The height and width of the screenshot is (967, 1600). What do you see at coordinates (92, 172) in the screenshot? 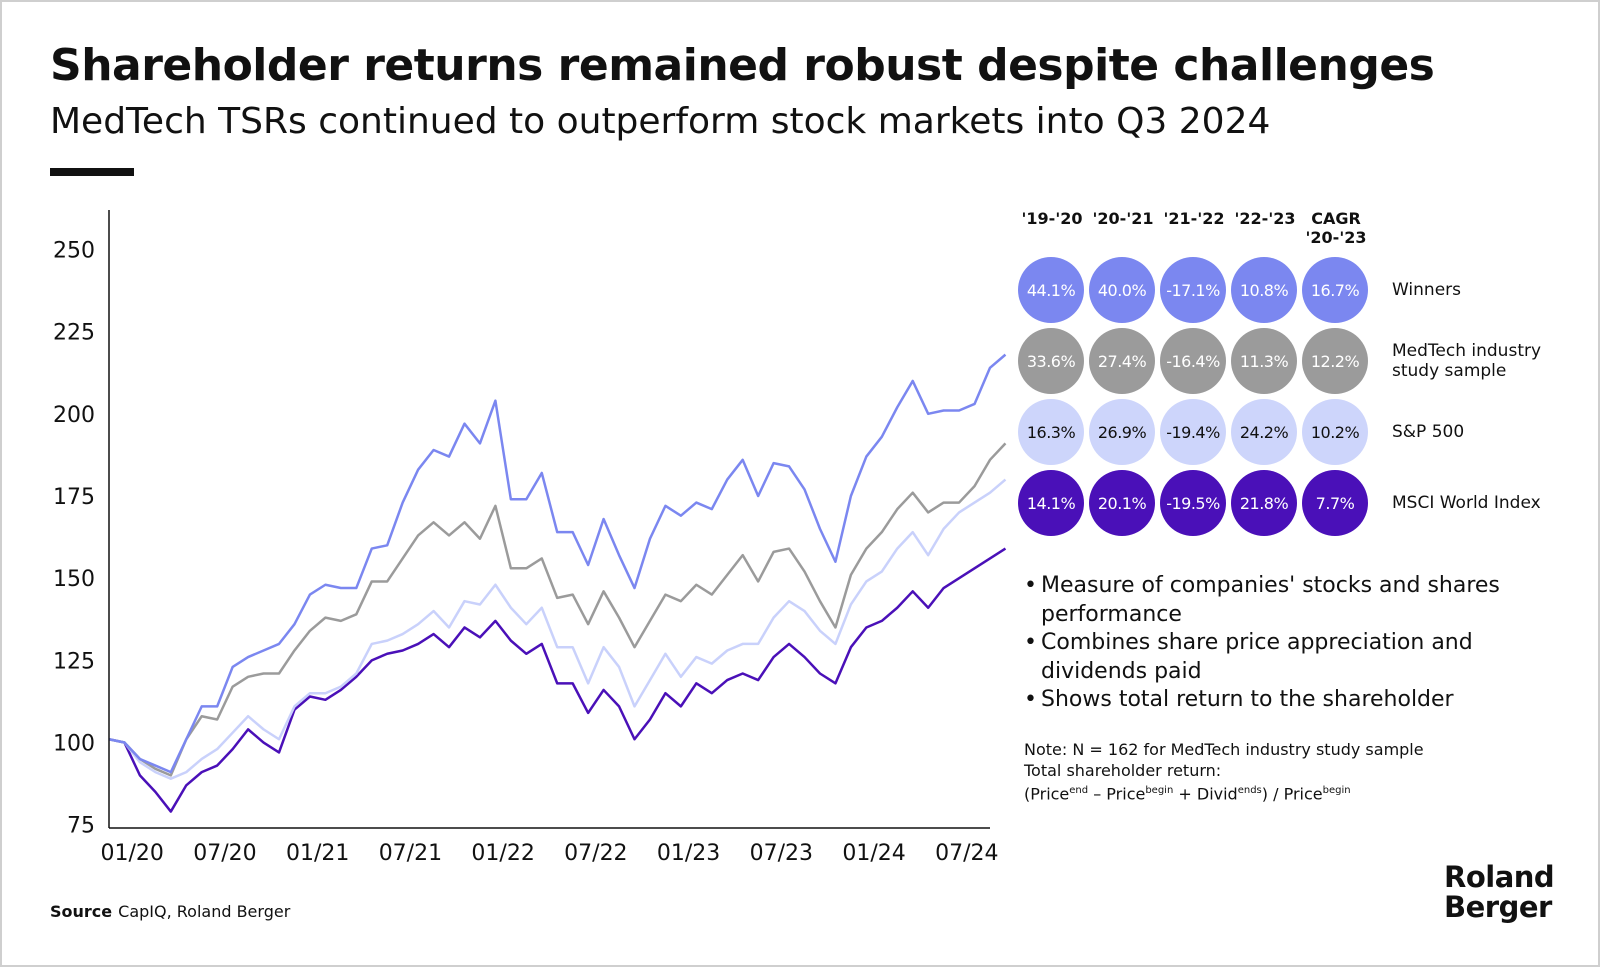
I see `title-rule` at bounding box center [92, 172].